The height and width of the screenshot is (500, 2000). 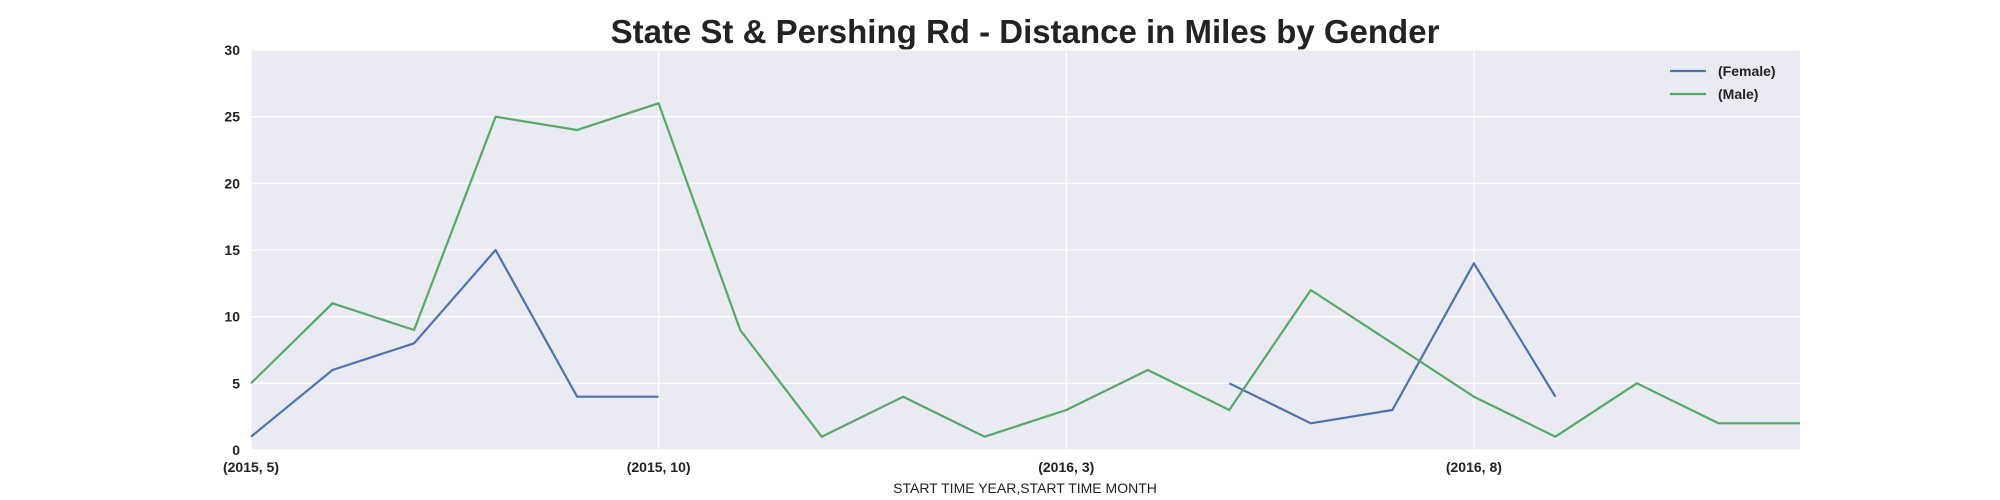 I want to click on legend: (Female) (Male), so click(x=1723, y=82).